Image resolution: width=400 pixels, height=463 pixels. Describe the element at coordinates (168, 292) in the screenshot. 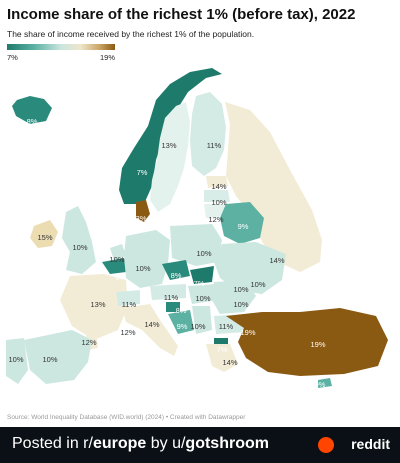

I see `country-austria` at that location.